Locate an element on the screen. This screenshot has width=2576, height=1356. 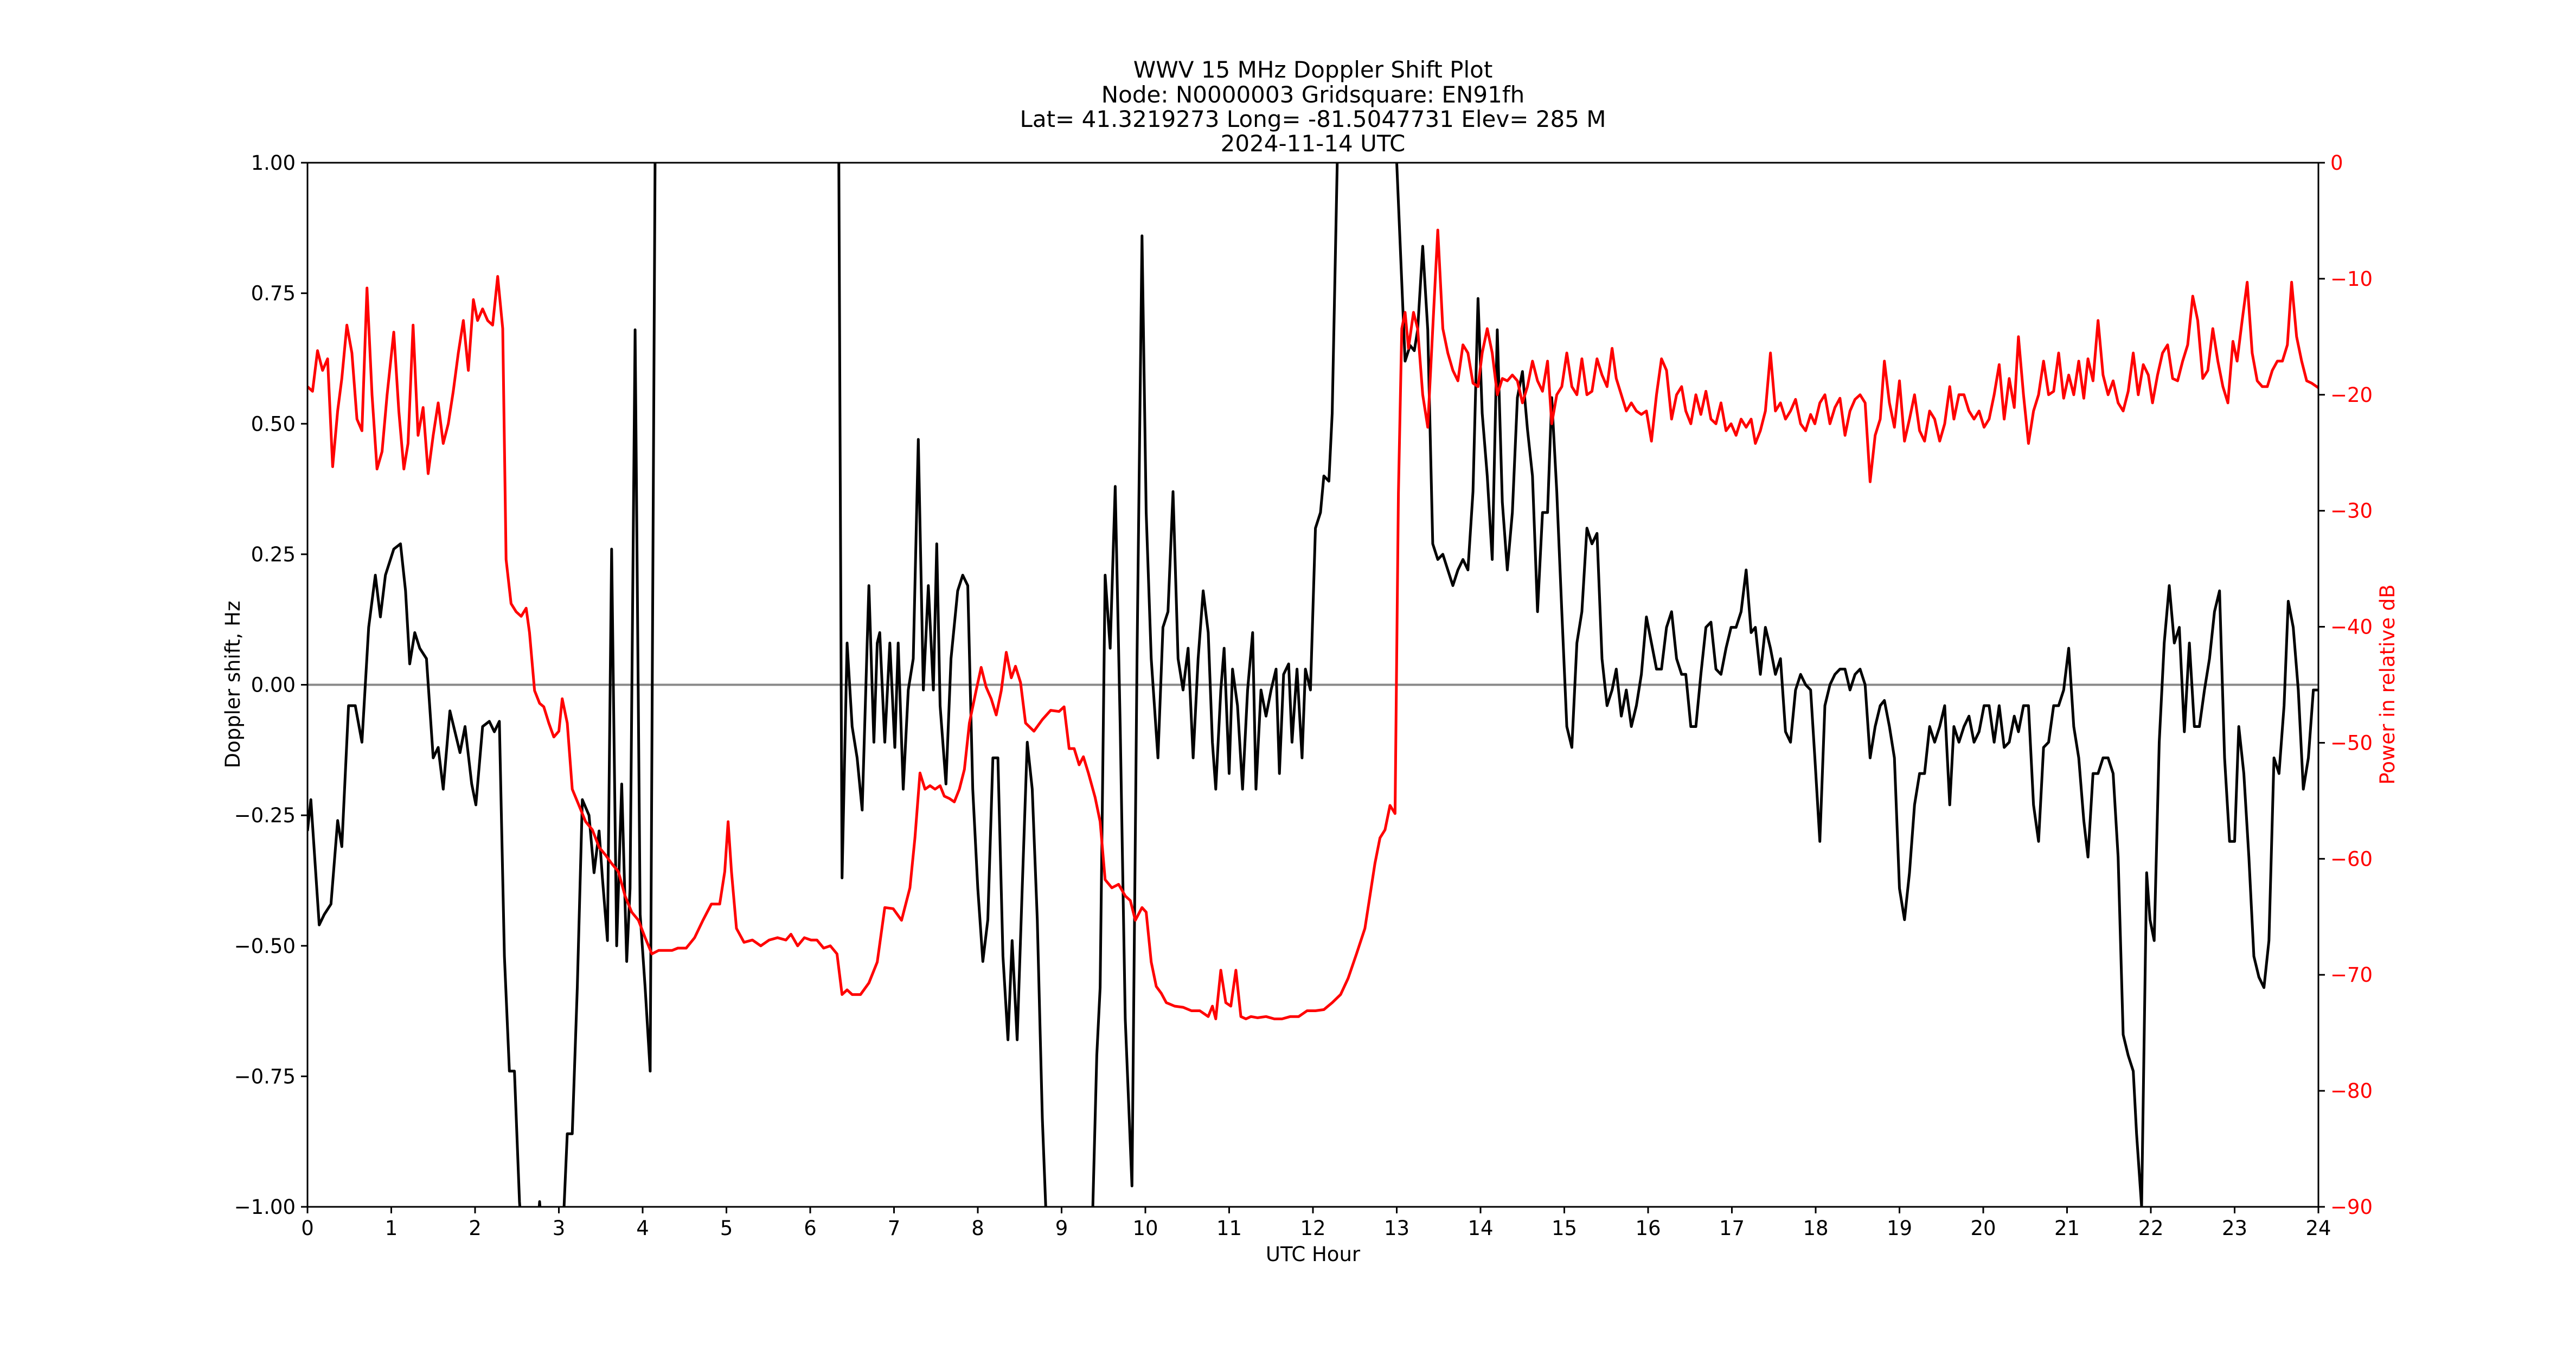
y2-tick-label: −70 is located at coordinates (2351, 975).